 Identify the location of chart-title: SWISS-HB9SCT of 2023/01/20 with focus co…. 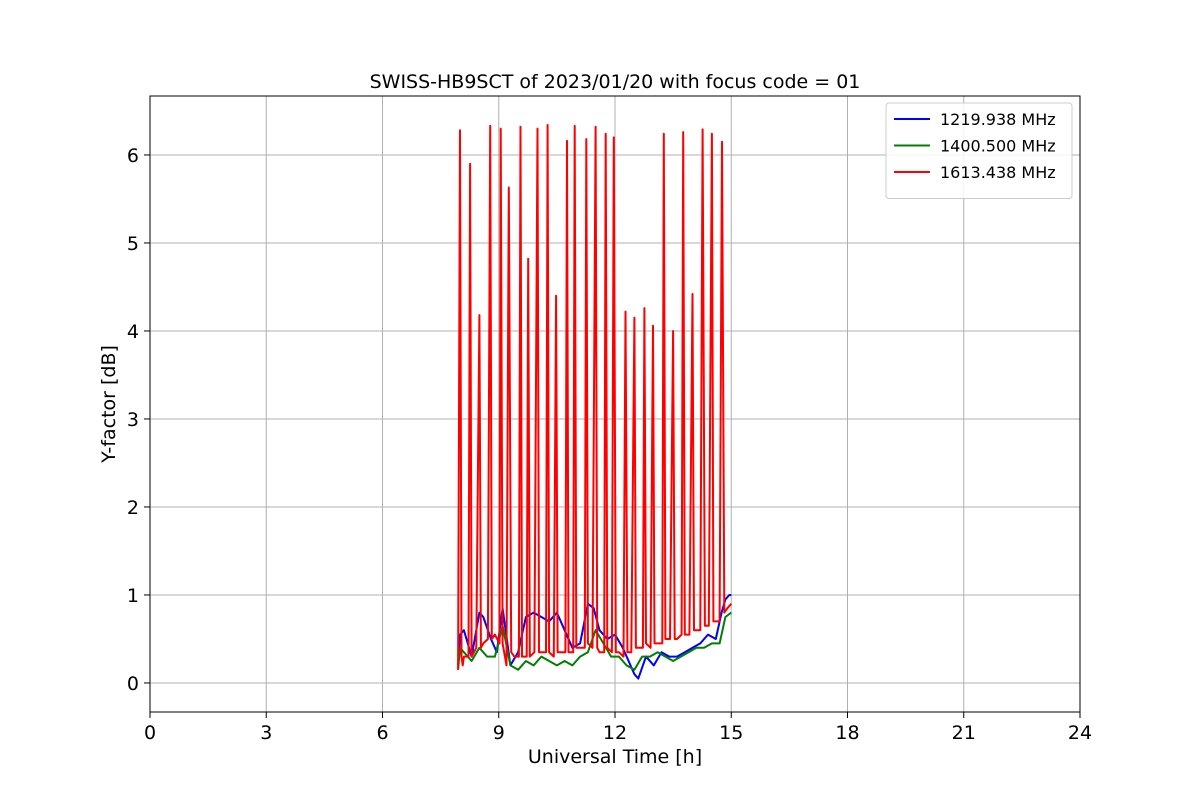
(615, 82).